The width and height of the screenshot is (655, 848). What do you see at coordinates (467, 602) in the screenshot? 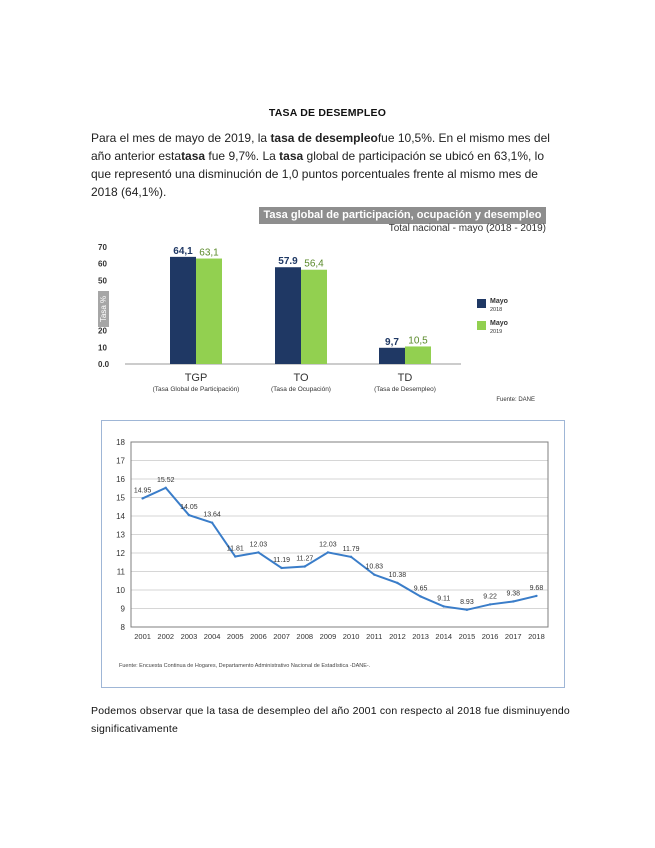
I see `data-label: 8.93` at bounding box center [467, 602].